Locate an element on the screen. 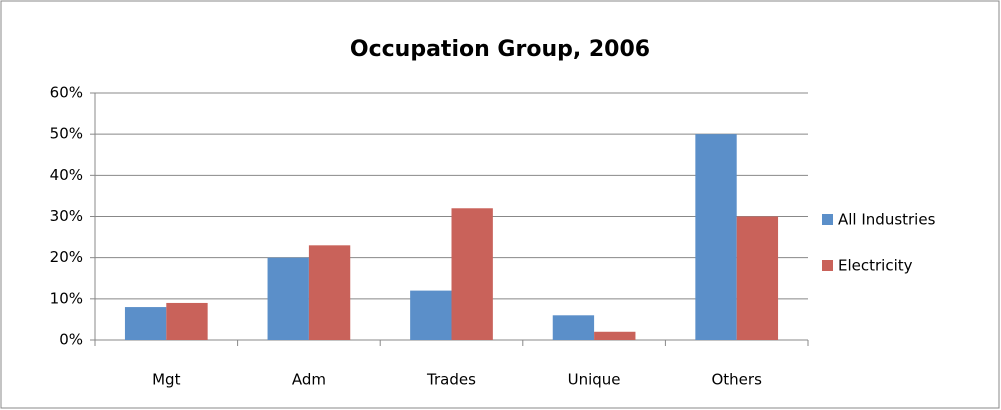 The height and width of the screenshot is (410, 1001). x-tick-label: Mgt is located at coordinates (166, 380).